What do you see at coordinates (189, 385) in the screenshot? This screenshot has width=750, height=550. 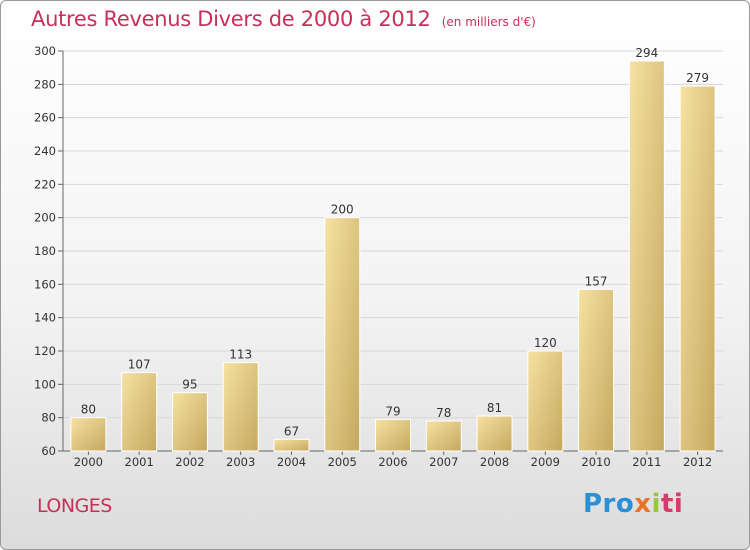 I see `data-label: 95` at bounding box center [189, 385].